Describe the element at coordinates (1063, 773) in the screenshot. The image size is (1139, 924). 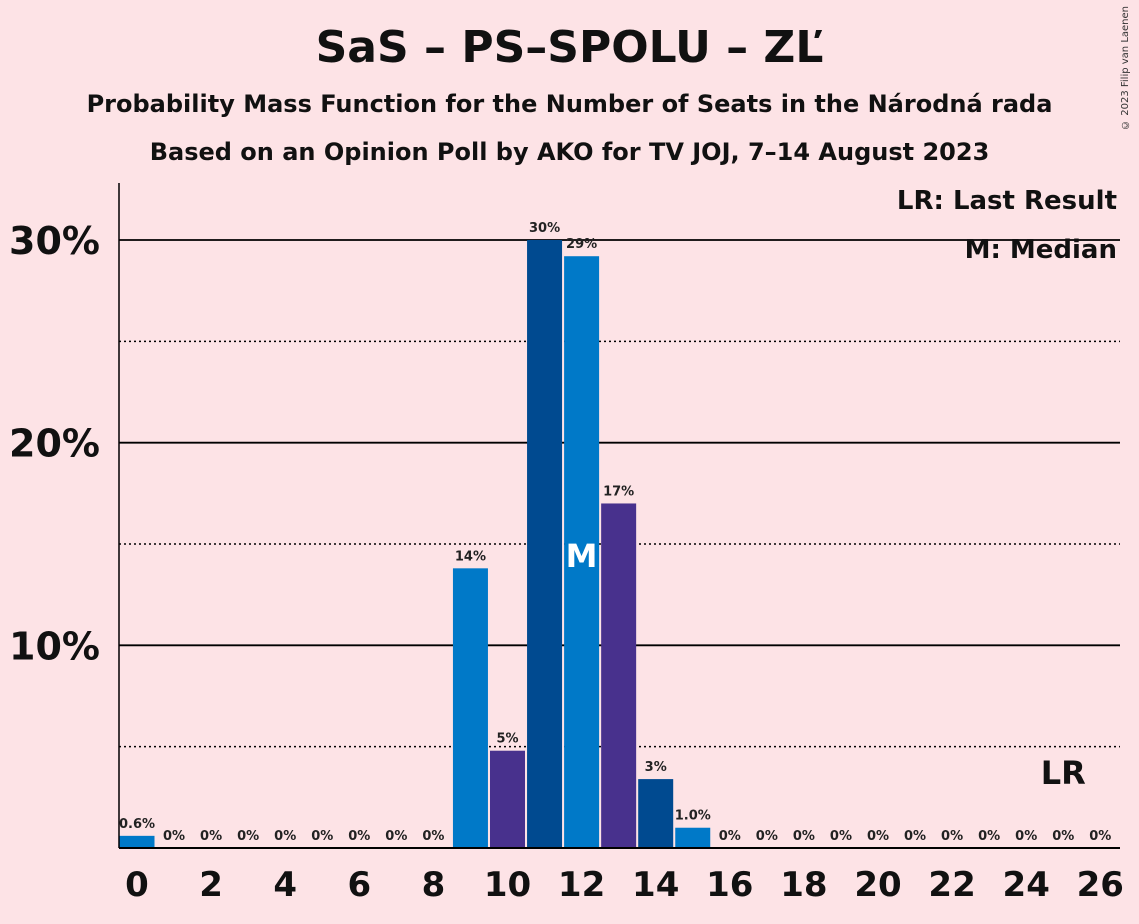
I see `last-result-marker: LR` at that location.